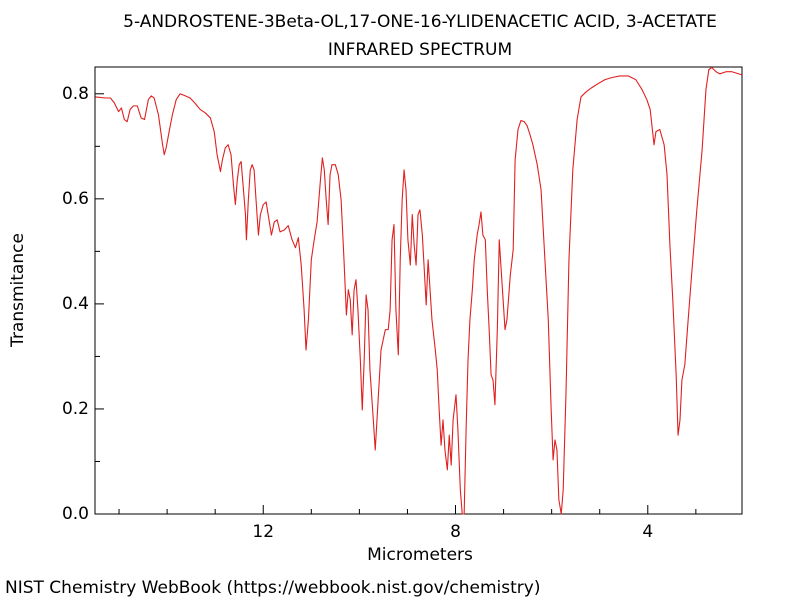  Describe the element at coordinates (75, 304) in the screenshot. I see `y-tick-label: 0.4` at that location.